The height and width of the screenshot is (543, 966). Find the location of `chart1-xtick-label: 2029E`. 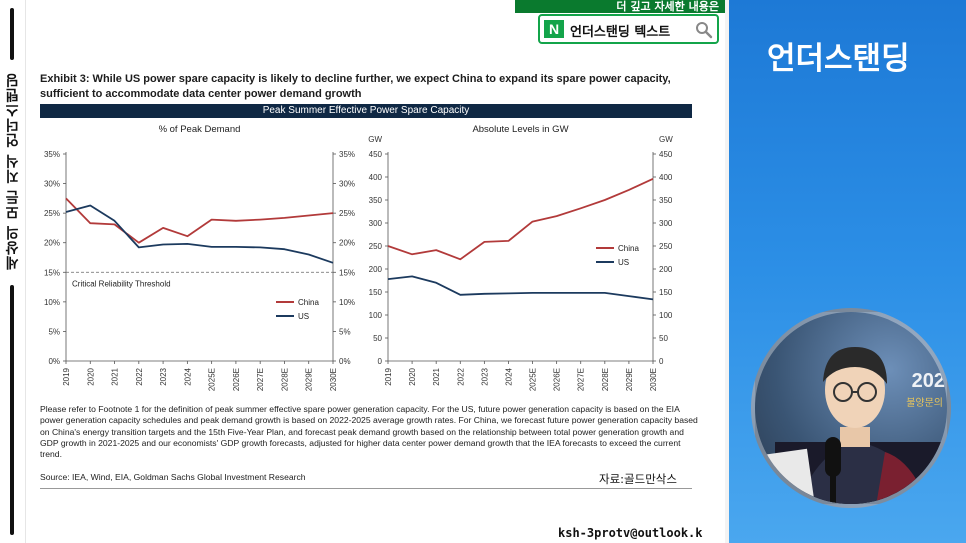

chart1-xtick-label: 2029E is located at coordinates (309, 379).